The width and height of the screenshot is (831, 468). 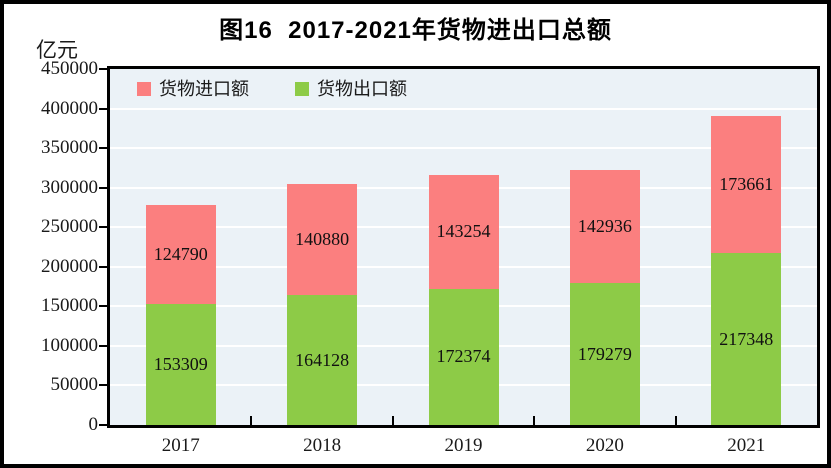 I want to click on bar-segment-import: 173661, so click(x=746, y=184).